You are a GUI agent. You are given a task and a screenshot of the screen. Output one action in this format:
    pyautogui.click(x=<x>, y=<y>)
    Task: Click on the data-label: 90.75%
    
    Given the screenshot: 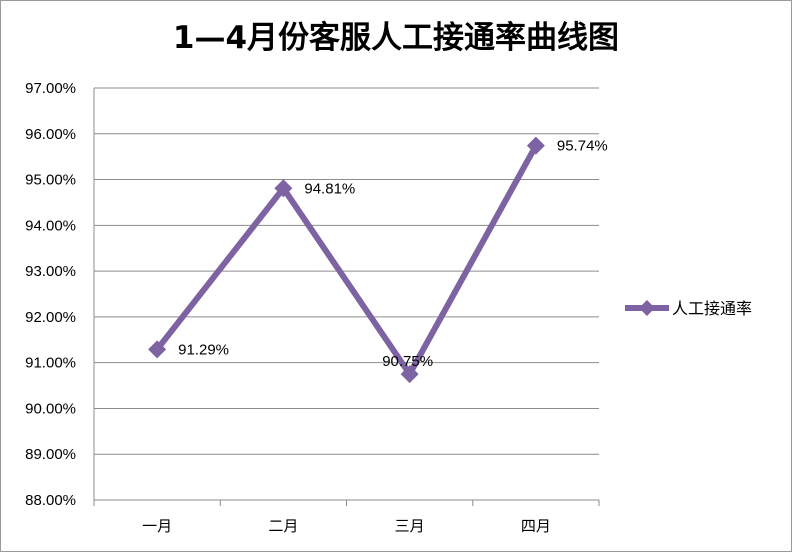 What is the action you would take?
    pyautogui.click(x=407, y=361)
    